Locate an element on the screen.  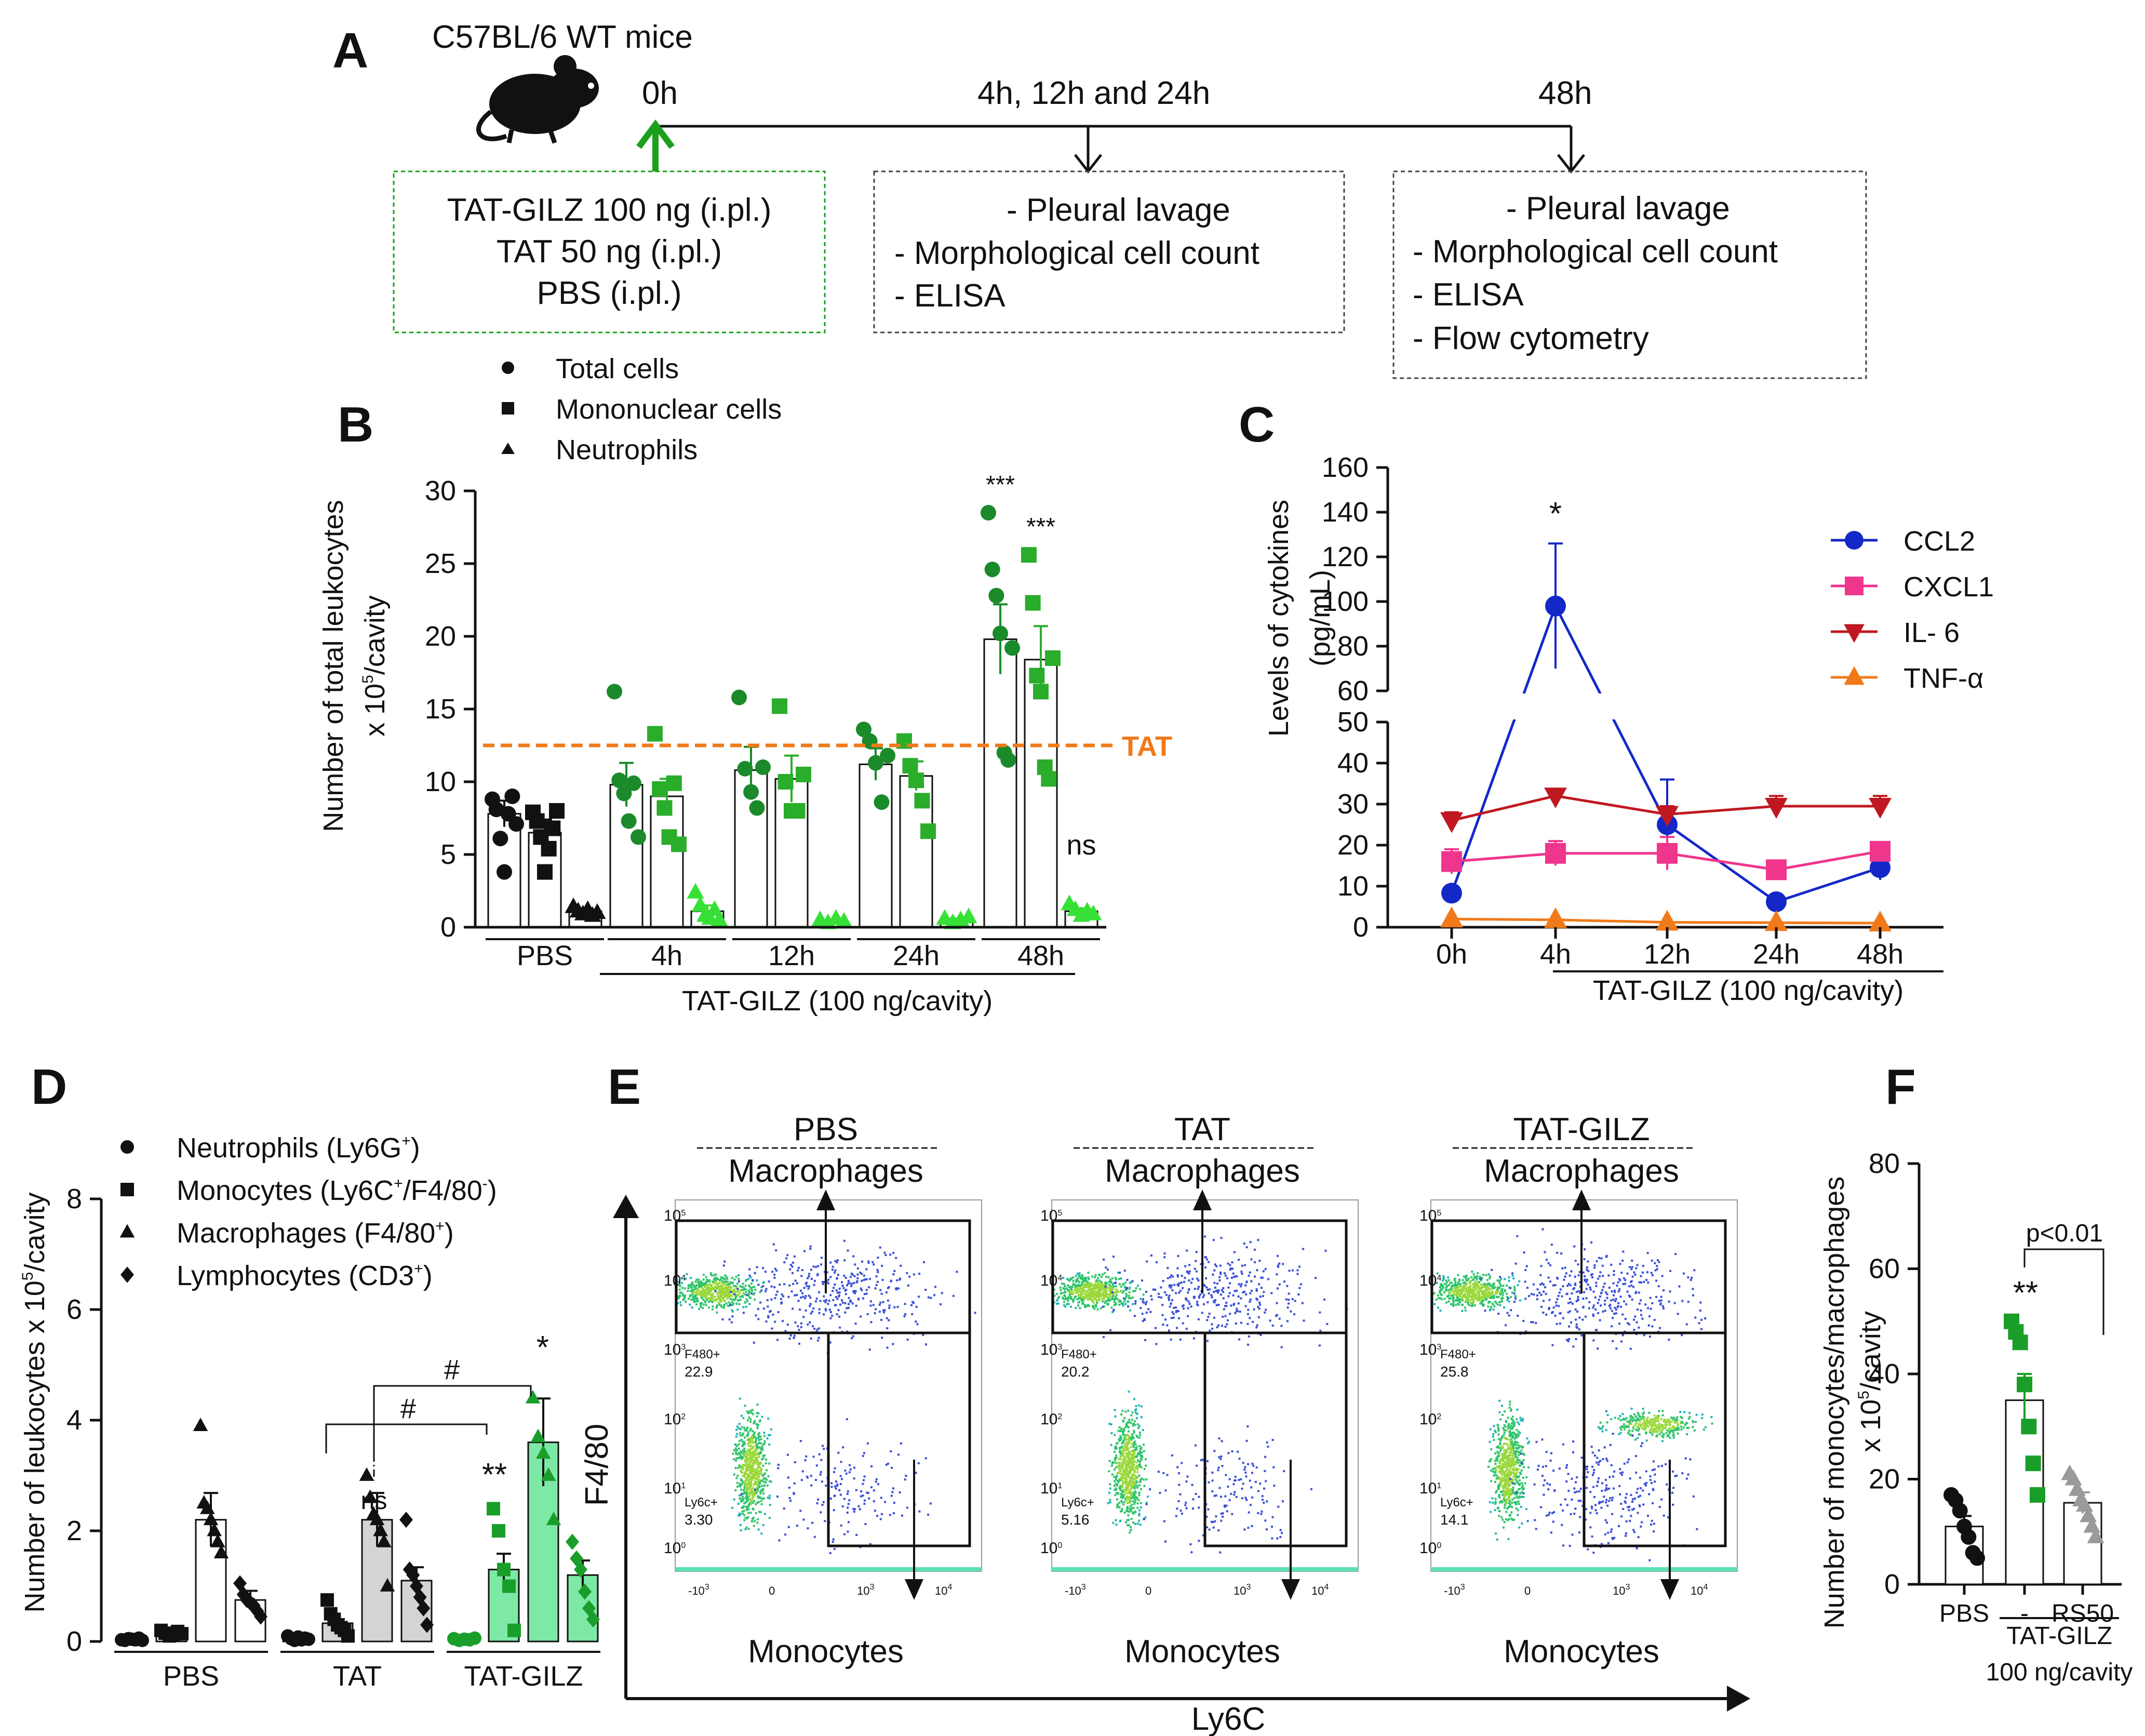
c-y-tick-label: 160 is located at coordinates (1346, 467).